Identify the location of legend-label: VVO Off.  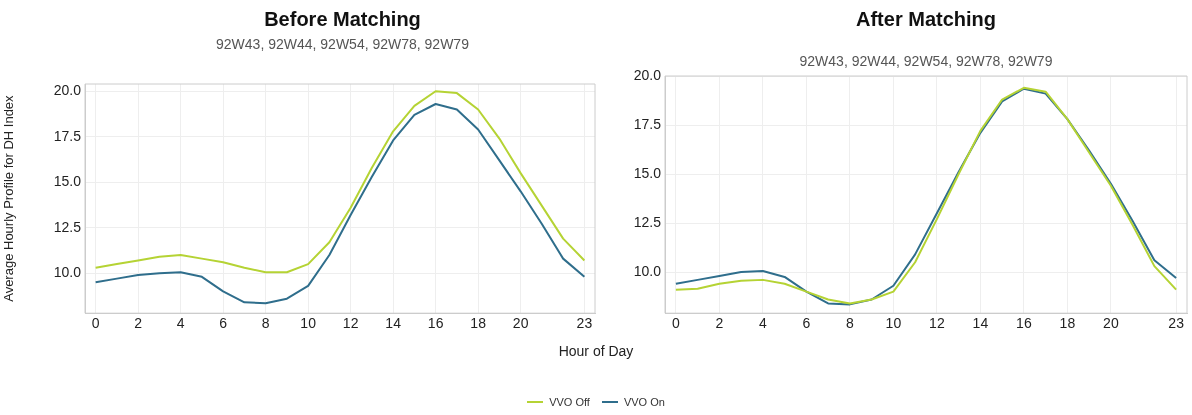
(569, 402).